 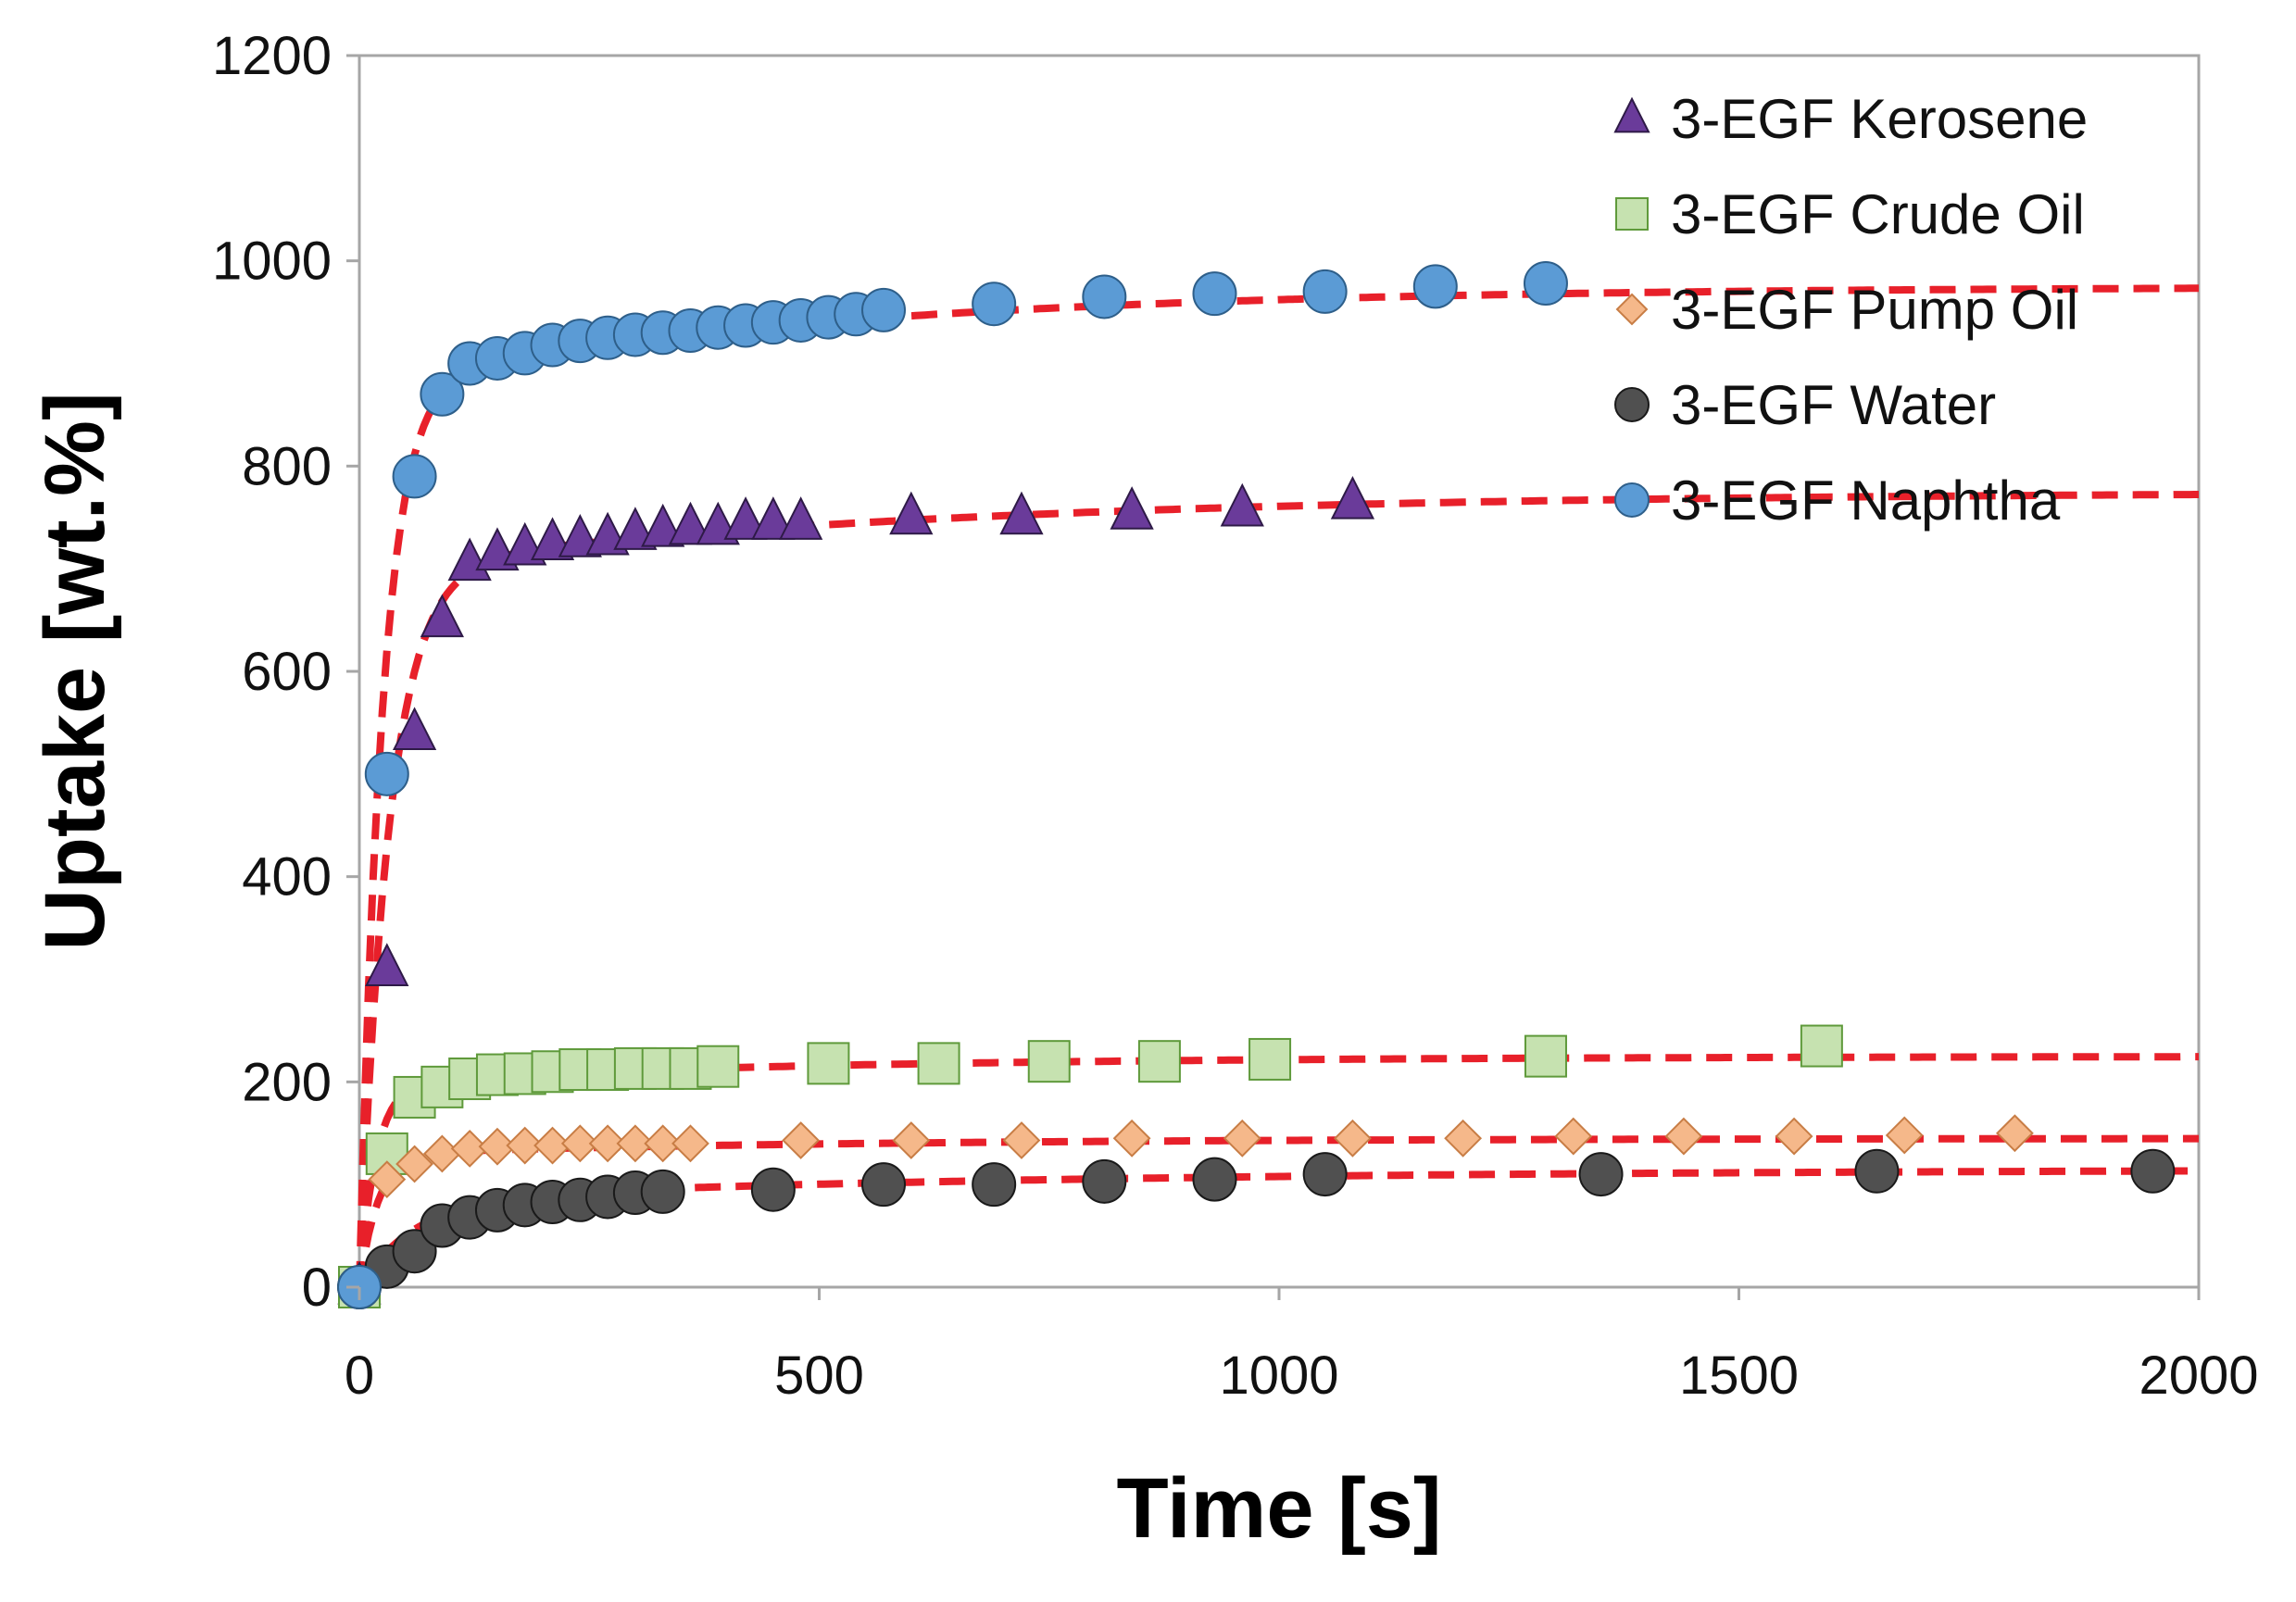 What do you see at coordinates (1278, 1375) in the screenshot?
I see `x-tick-label: 1000` at bounding box center [1278, 1375].